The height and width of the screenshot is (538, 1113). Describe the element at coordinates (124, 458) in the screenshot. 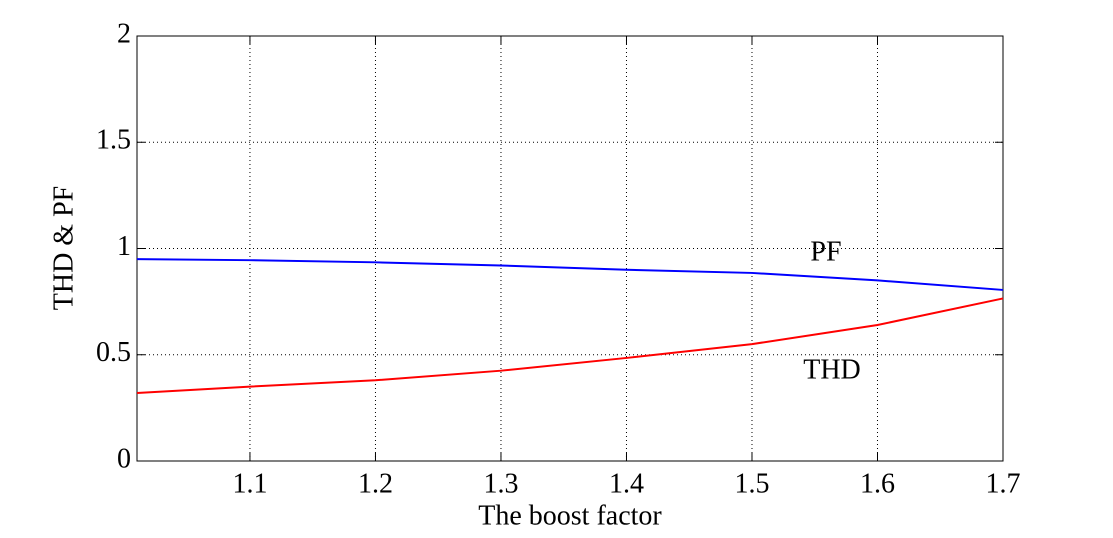

I see `y-tick-label: 0` at that location.